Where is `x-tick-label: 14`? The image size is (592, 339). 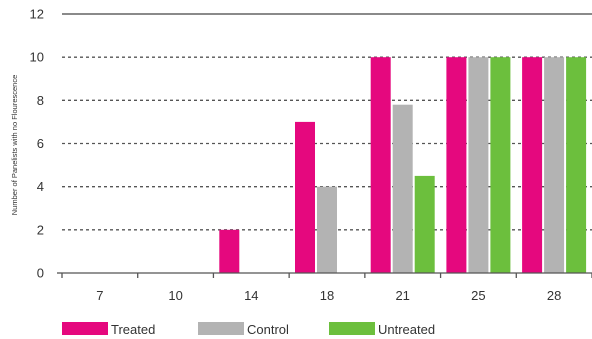
x-tick-label: 14 is located at coordinates (251, 295).